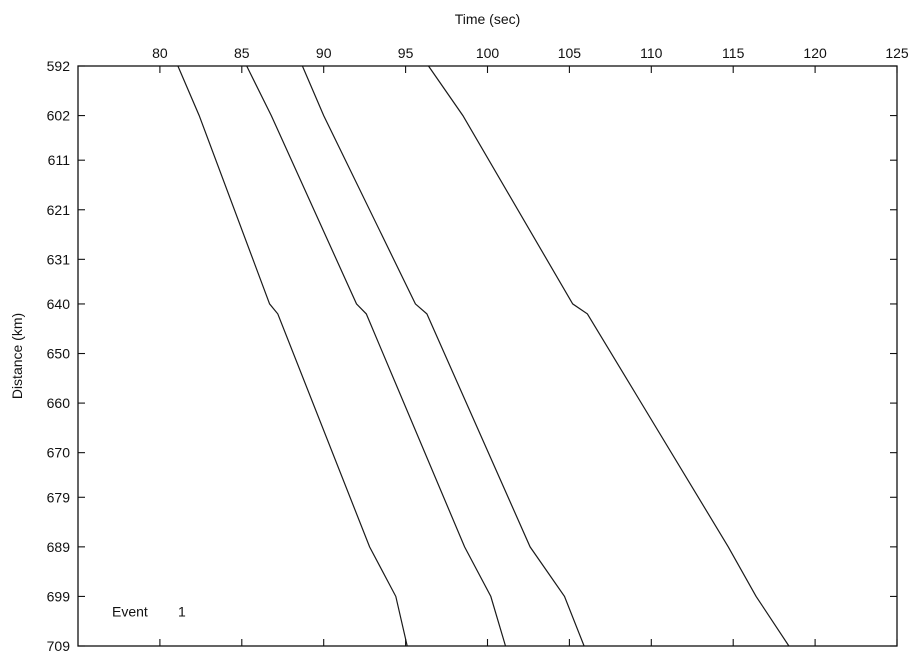 The image size is (915, 652). Describe the element at coordinates (59, 66) in the screenshot. I see `y-tick-label: 592` at that location.